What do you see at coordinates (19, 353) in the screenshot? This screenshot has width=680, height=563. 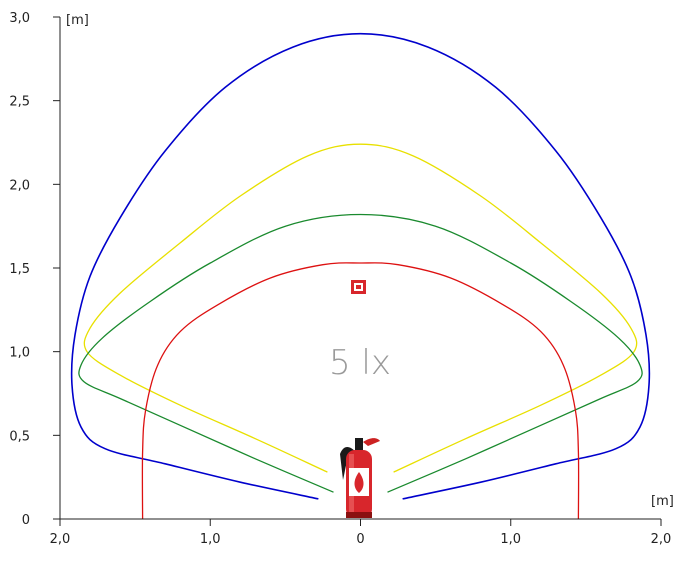 I see `y-tick-label: 1,0` at bounding box center [19, 353].